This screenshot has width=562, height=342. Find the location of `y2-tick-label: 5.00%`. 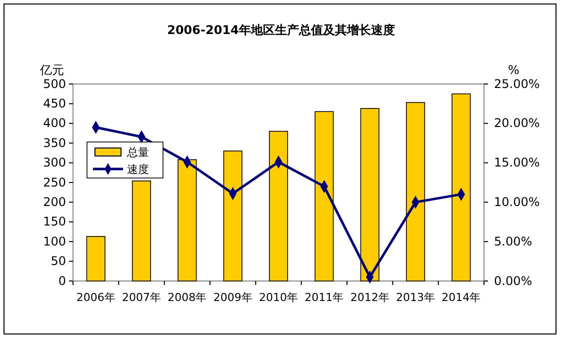

y2-tick-label: 5.00% is located at coordinates (513, 241).